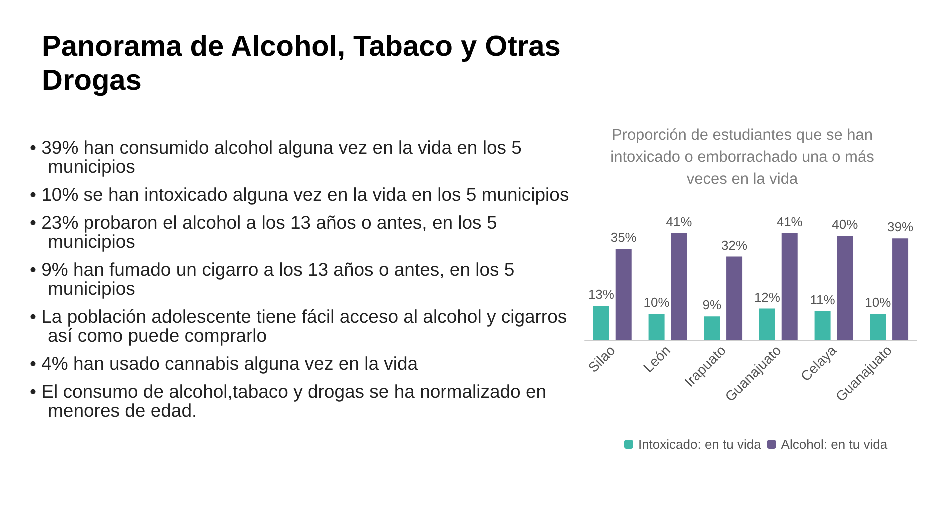  Describe the element at coordinates (264, 232) in the screenshot. I see `text: • 23% probaron el alcohol a los 13 años o antes, en los 5 municipios` at that location.